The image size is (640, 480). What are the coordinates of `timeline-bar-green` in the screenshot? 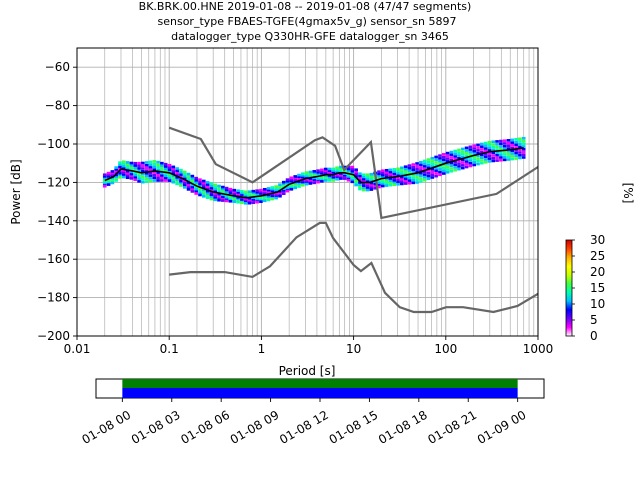 It's located at (320, 383).